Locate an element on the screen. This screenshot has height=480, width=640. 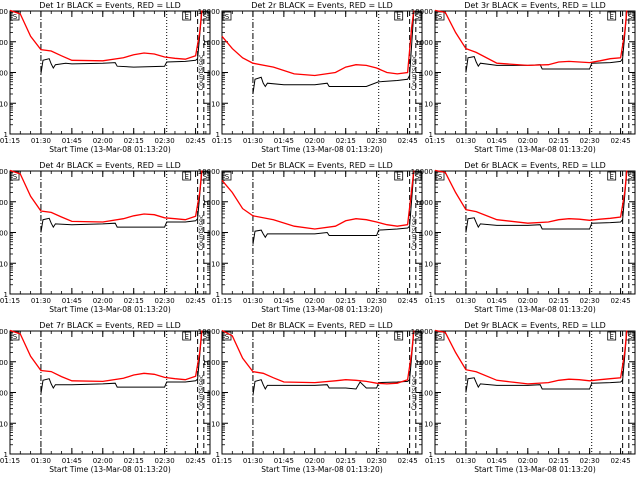
panel-title: Det 9r BLACK = Events, RED = LLD is located at coordinates (535, 325).